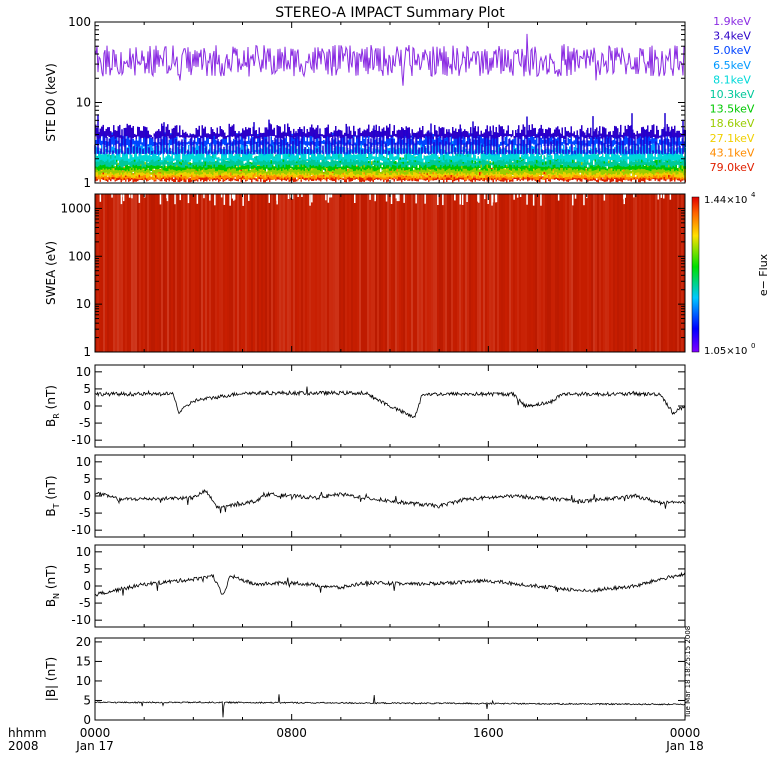 This screenshot has height=780, width=780. What do you see at coordinates (488, 733) in the screenshot?
I see `x-tick-label: 1600` at bounding box center [488, 733].